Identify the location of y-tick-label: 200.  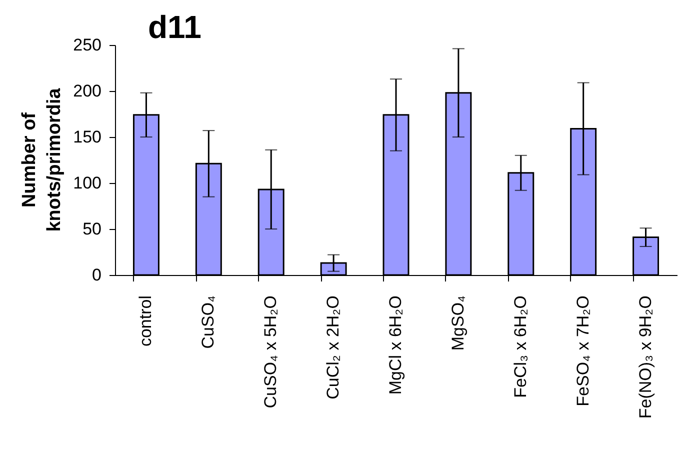
(87, 91).